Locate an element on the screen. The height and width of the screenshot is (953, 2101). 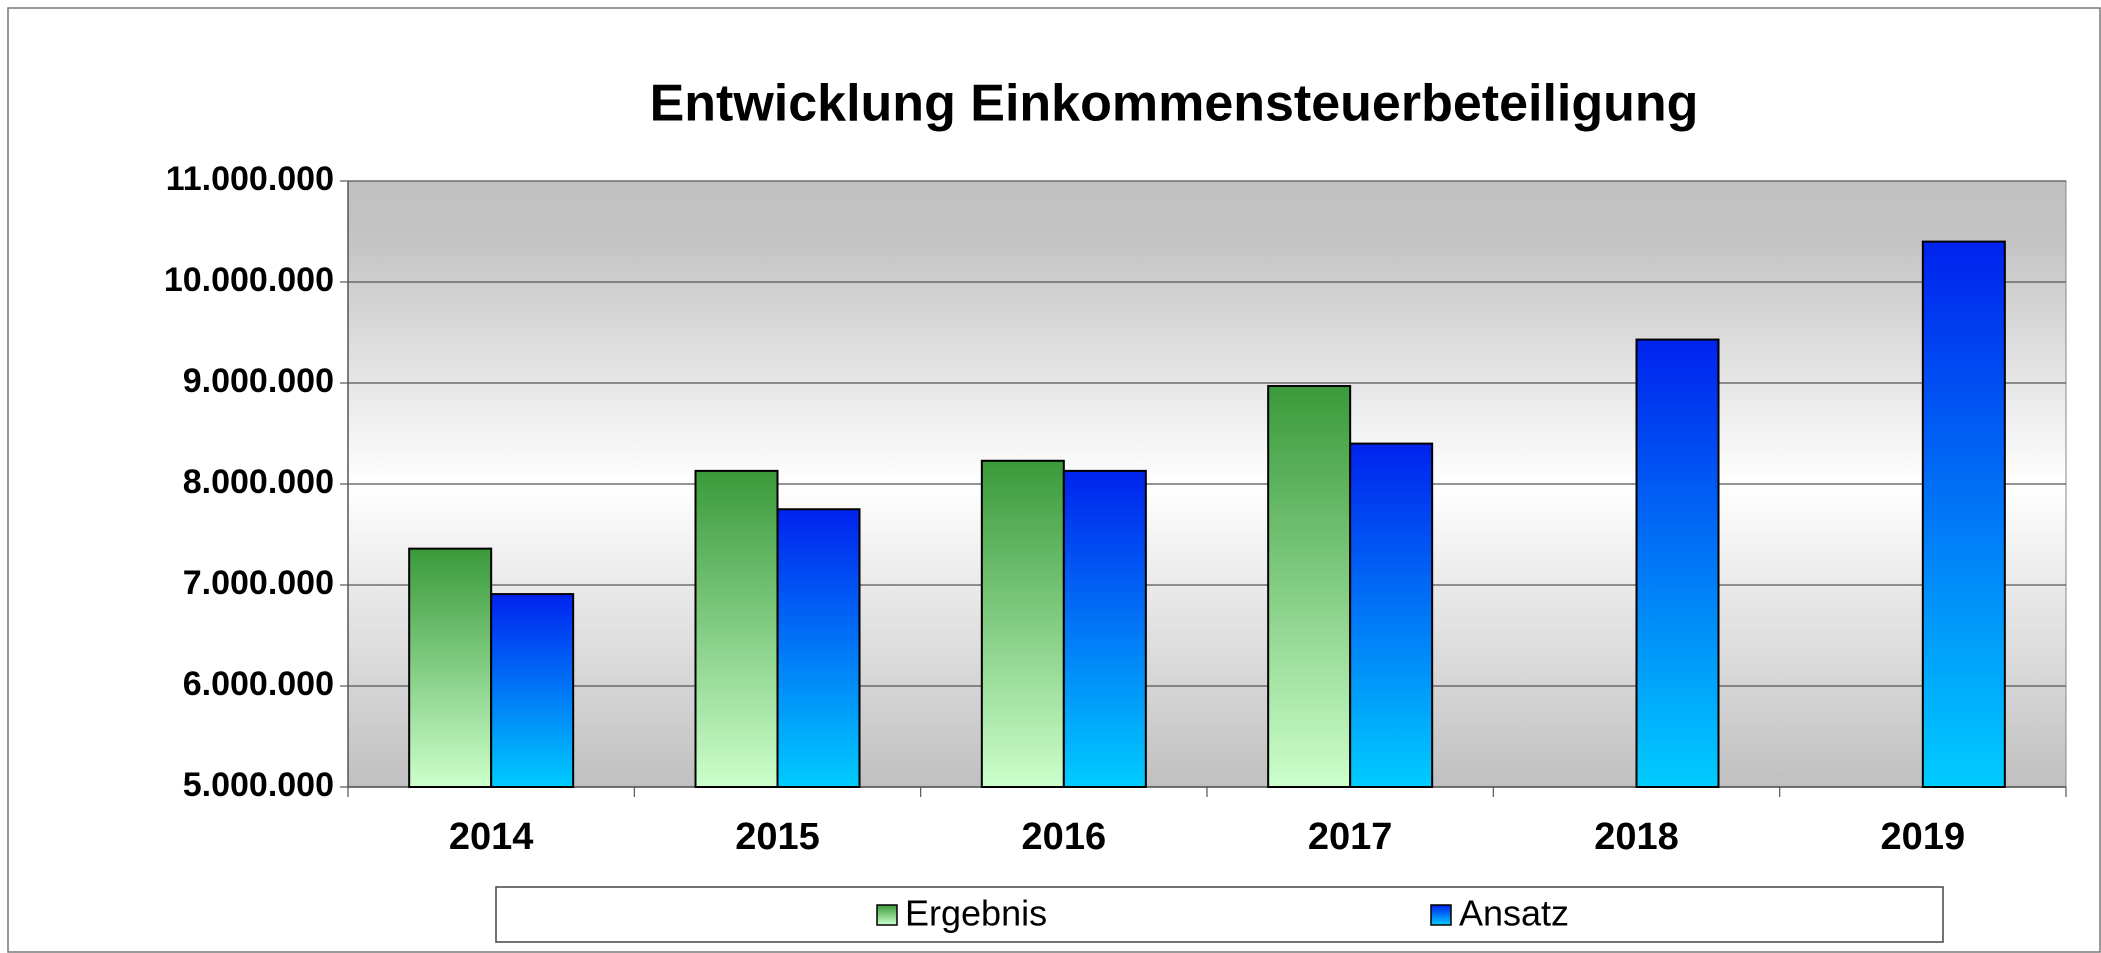
y-tick-label: 5.000.000 is located at coordinates (258, 785).